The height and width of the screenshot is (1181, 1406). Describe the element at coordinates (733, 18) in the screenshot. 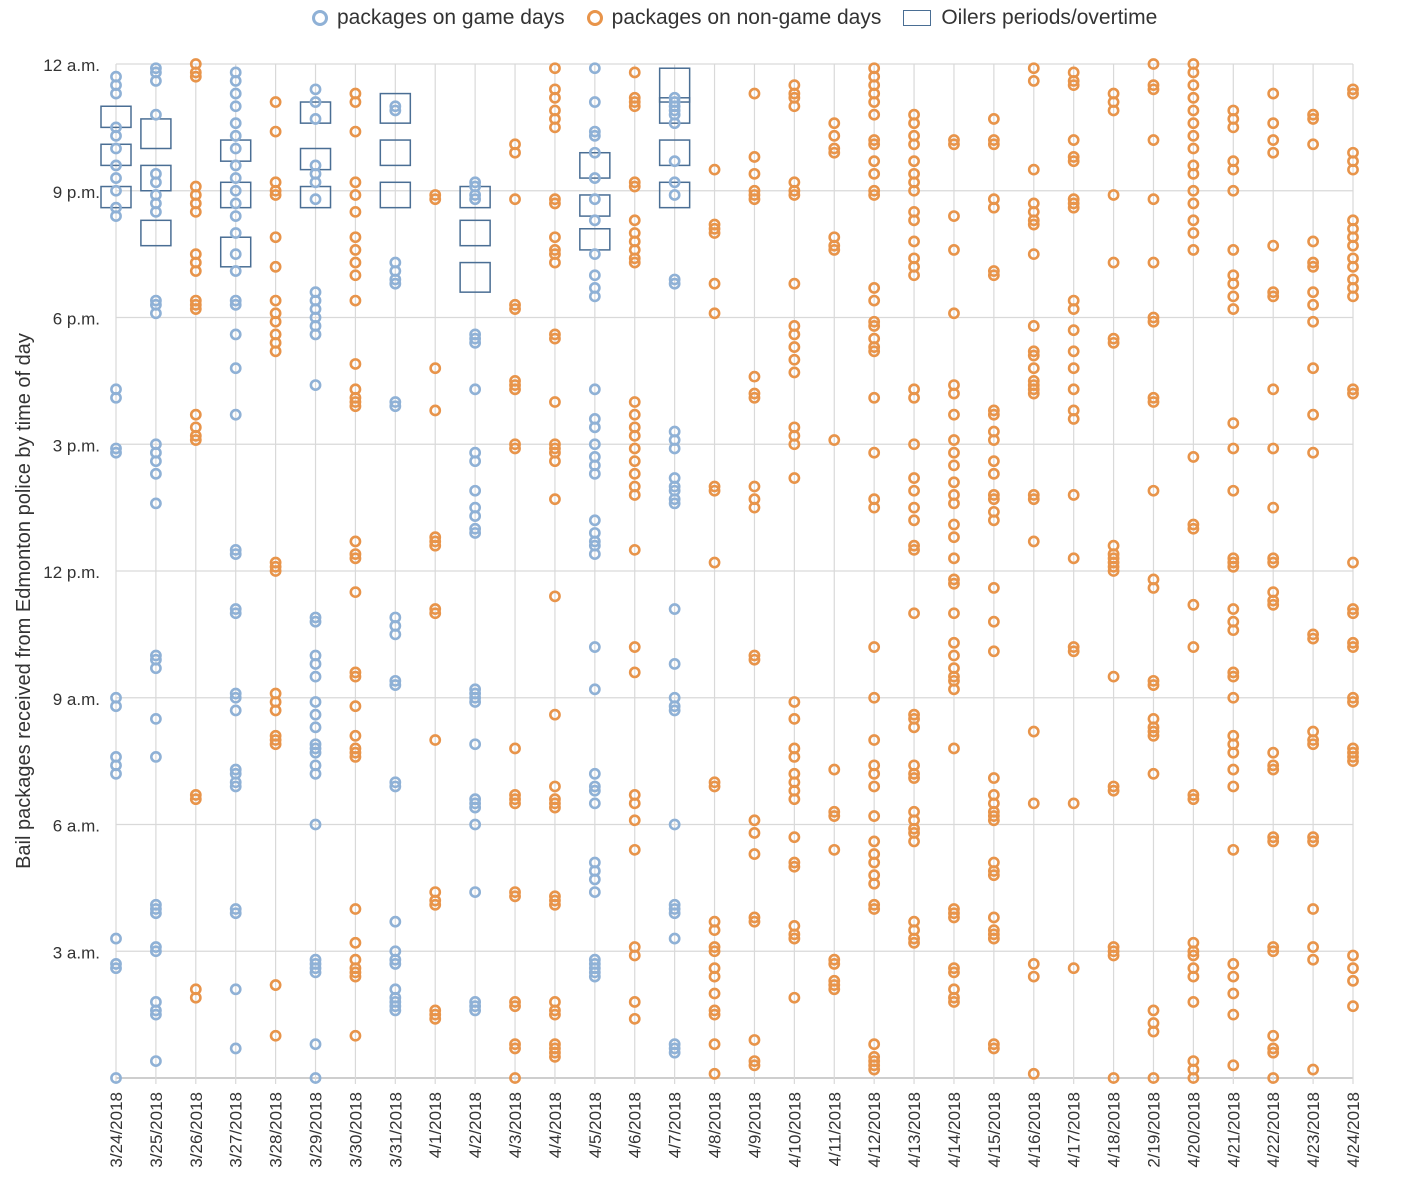

I see `legend-item-non-game-days: packages on non-game days` at that location.